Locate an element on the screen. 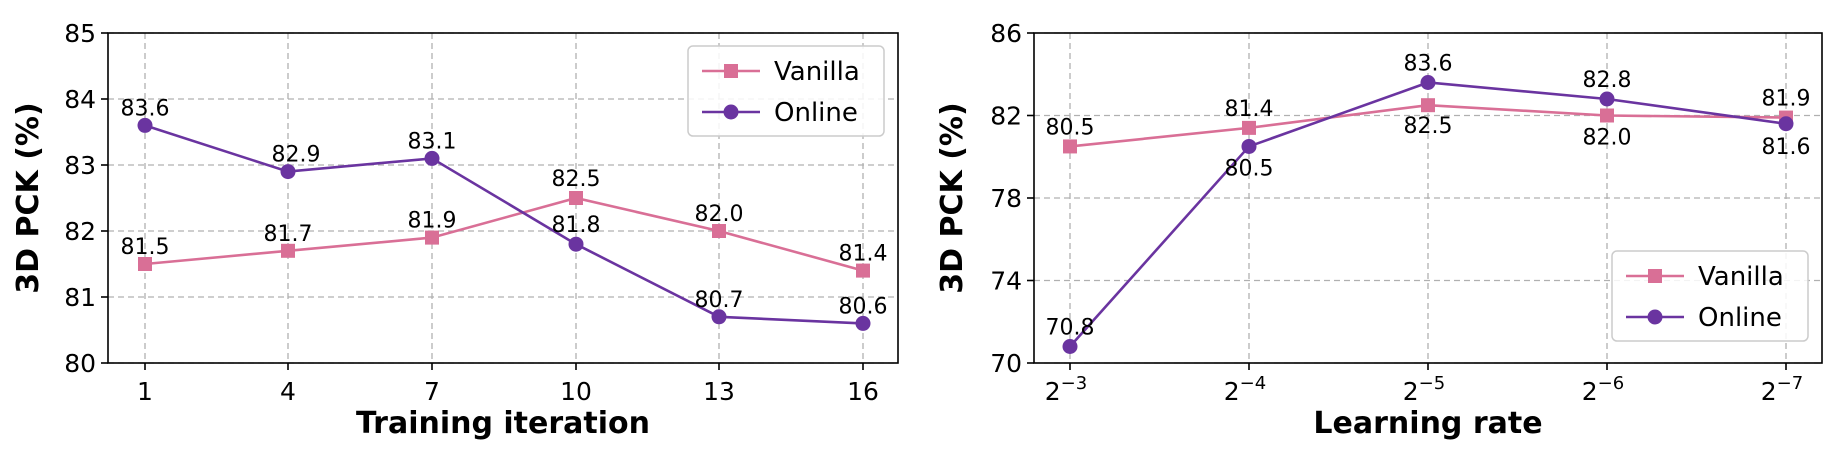 The image size is (1844, 460). x-tick-label: 2−5 is located at coordinates (1424, 389).